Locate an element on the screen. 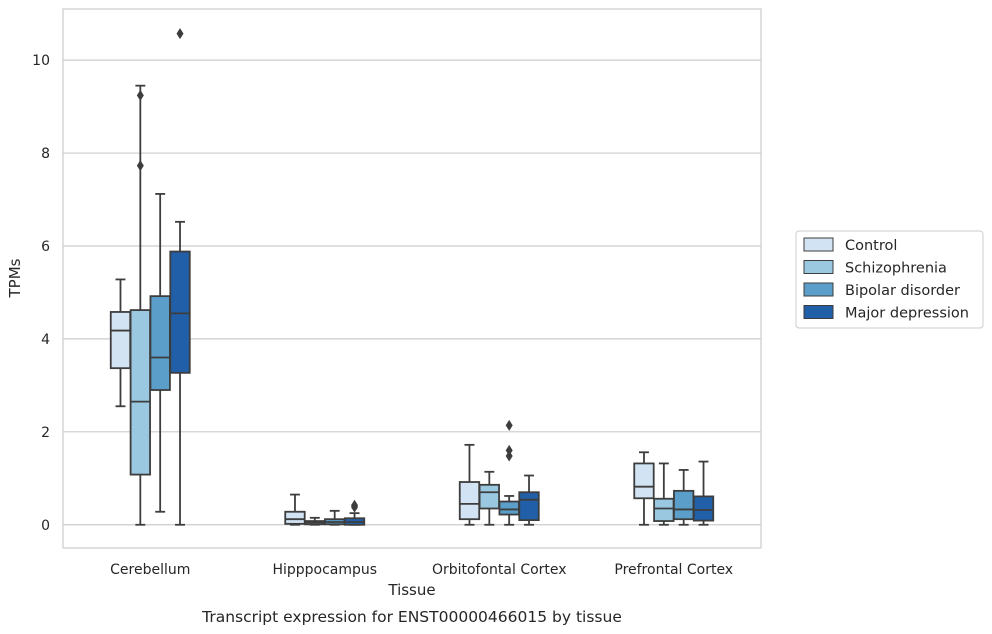 This screenshot has height=634, width=992. y-tick-label: 4 is located at coordinates (45, 340).